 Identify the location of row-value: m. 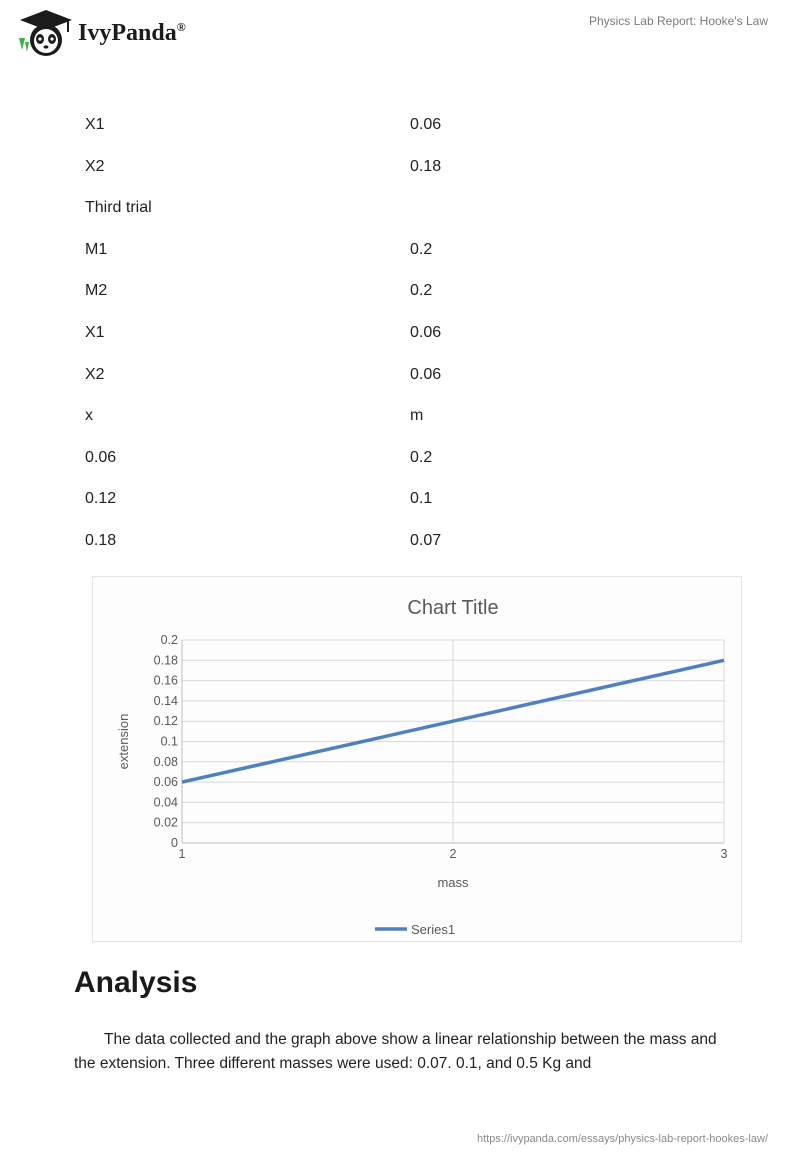
(417, 416).